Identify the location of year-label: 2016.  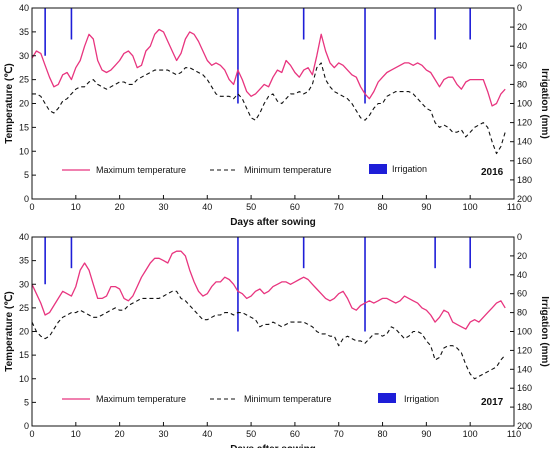
(492, 172).